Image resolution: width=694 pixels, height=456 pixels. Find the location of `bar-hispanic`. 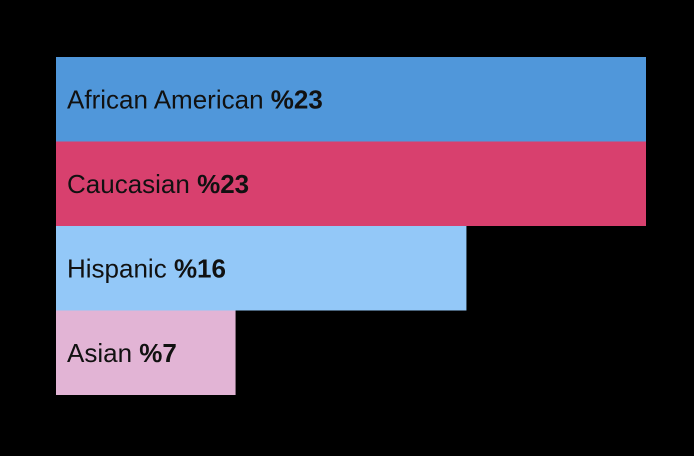

bar-hispanic is located at coordinates (261, 268).